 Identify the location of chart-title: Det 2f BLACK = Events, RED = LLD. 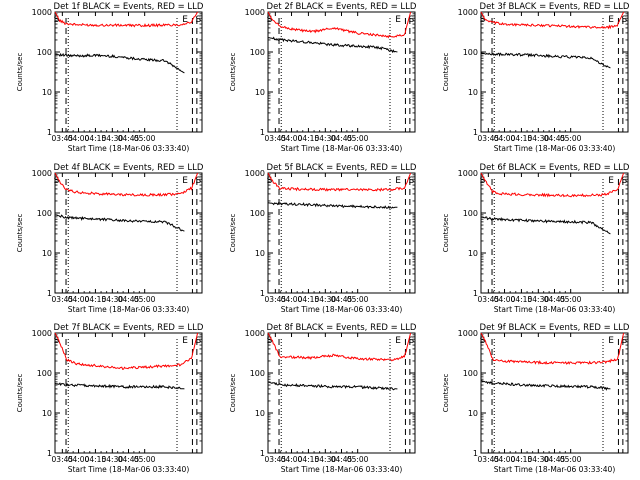
(342, 7).